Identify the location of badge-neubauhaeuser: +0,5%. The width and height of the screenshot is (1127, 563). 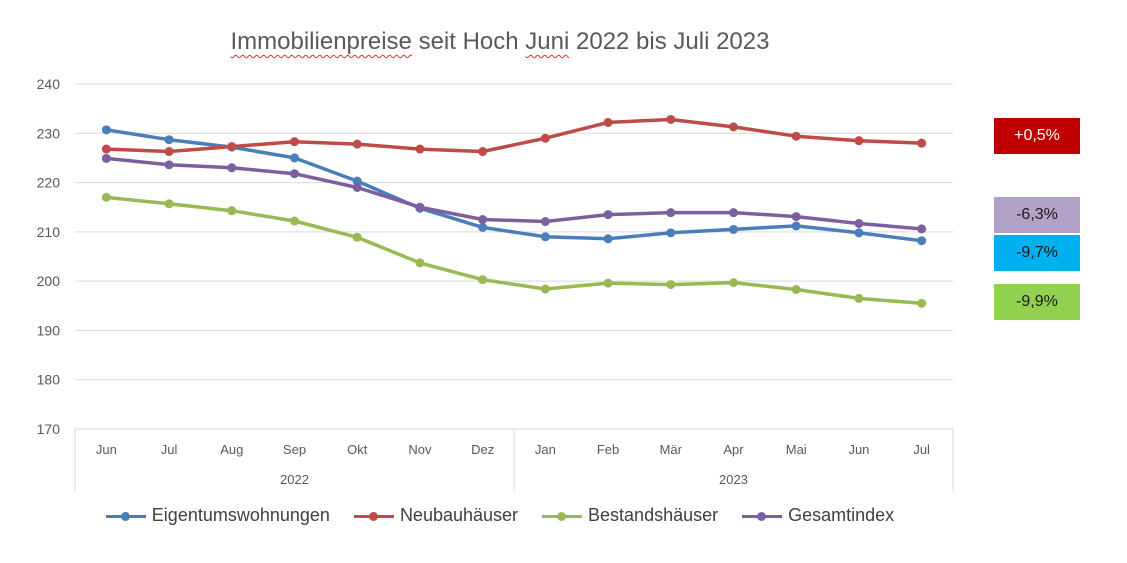
(1037, 136).